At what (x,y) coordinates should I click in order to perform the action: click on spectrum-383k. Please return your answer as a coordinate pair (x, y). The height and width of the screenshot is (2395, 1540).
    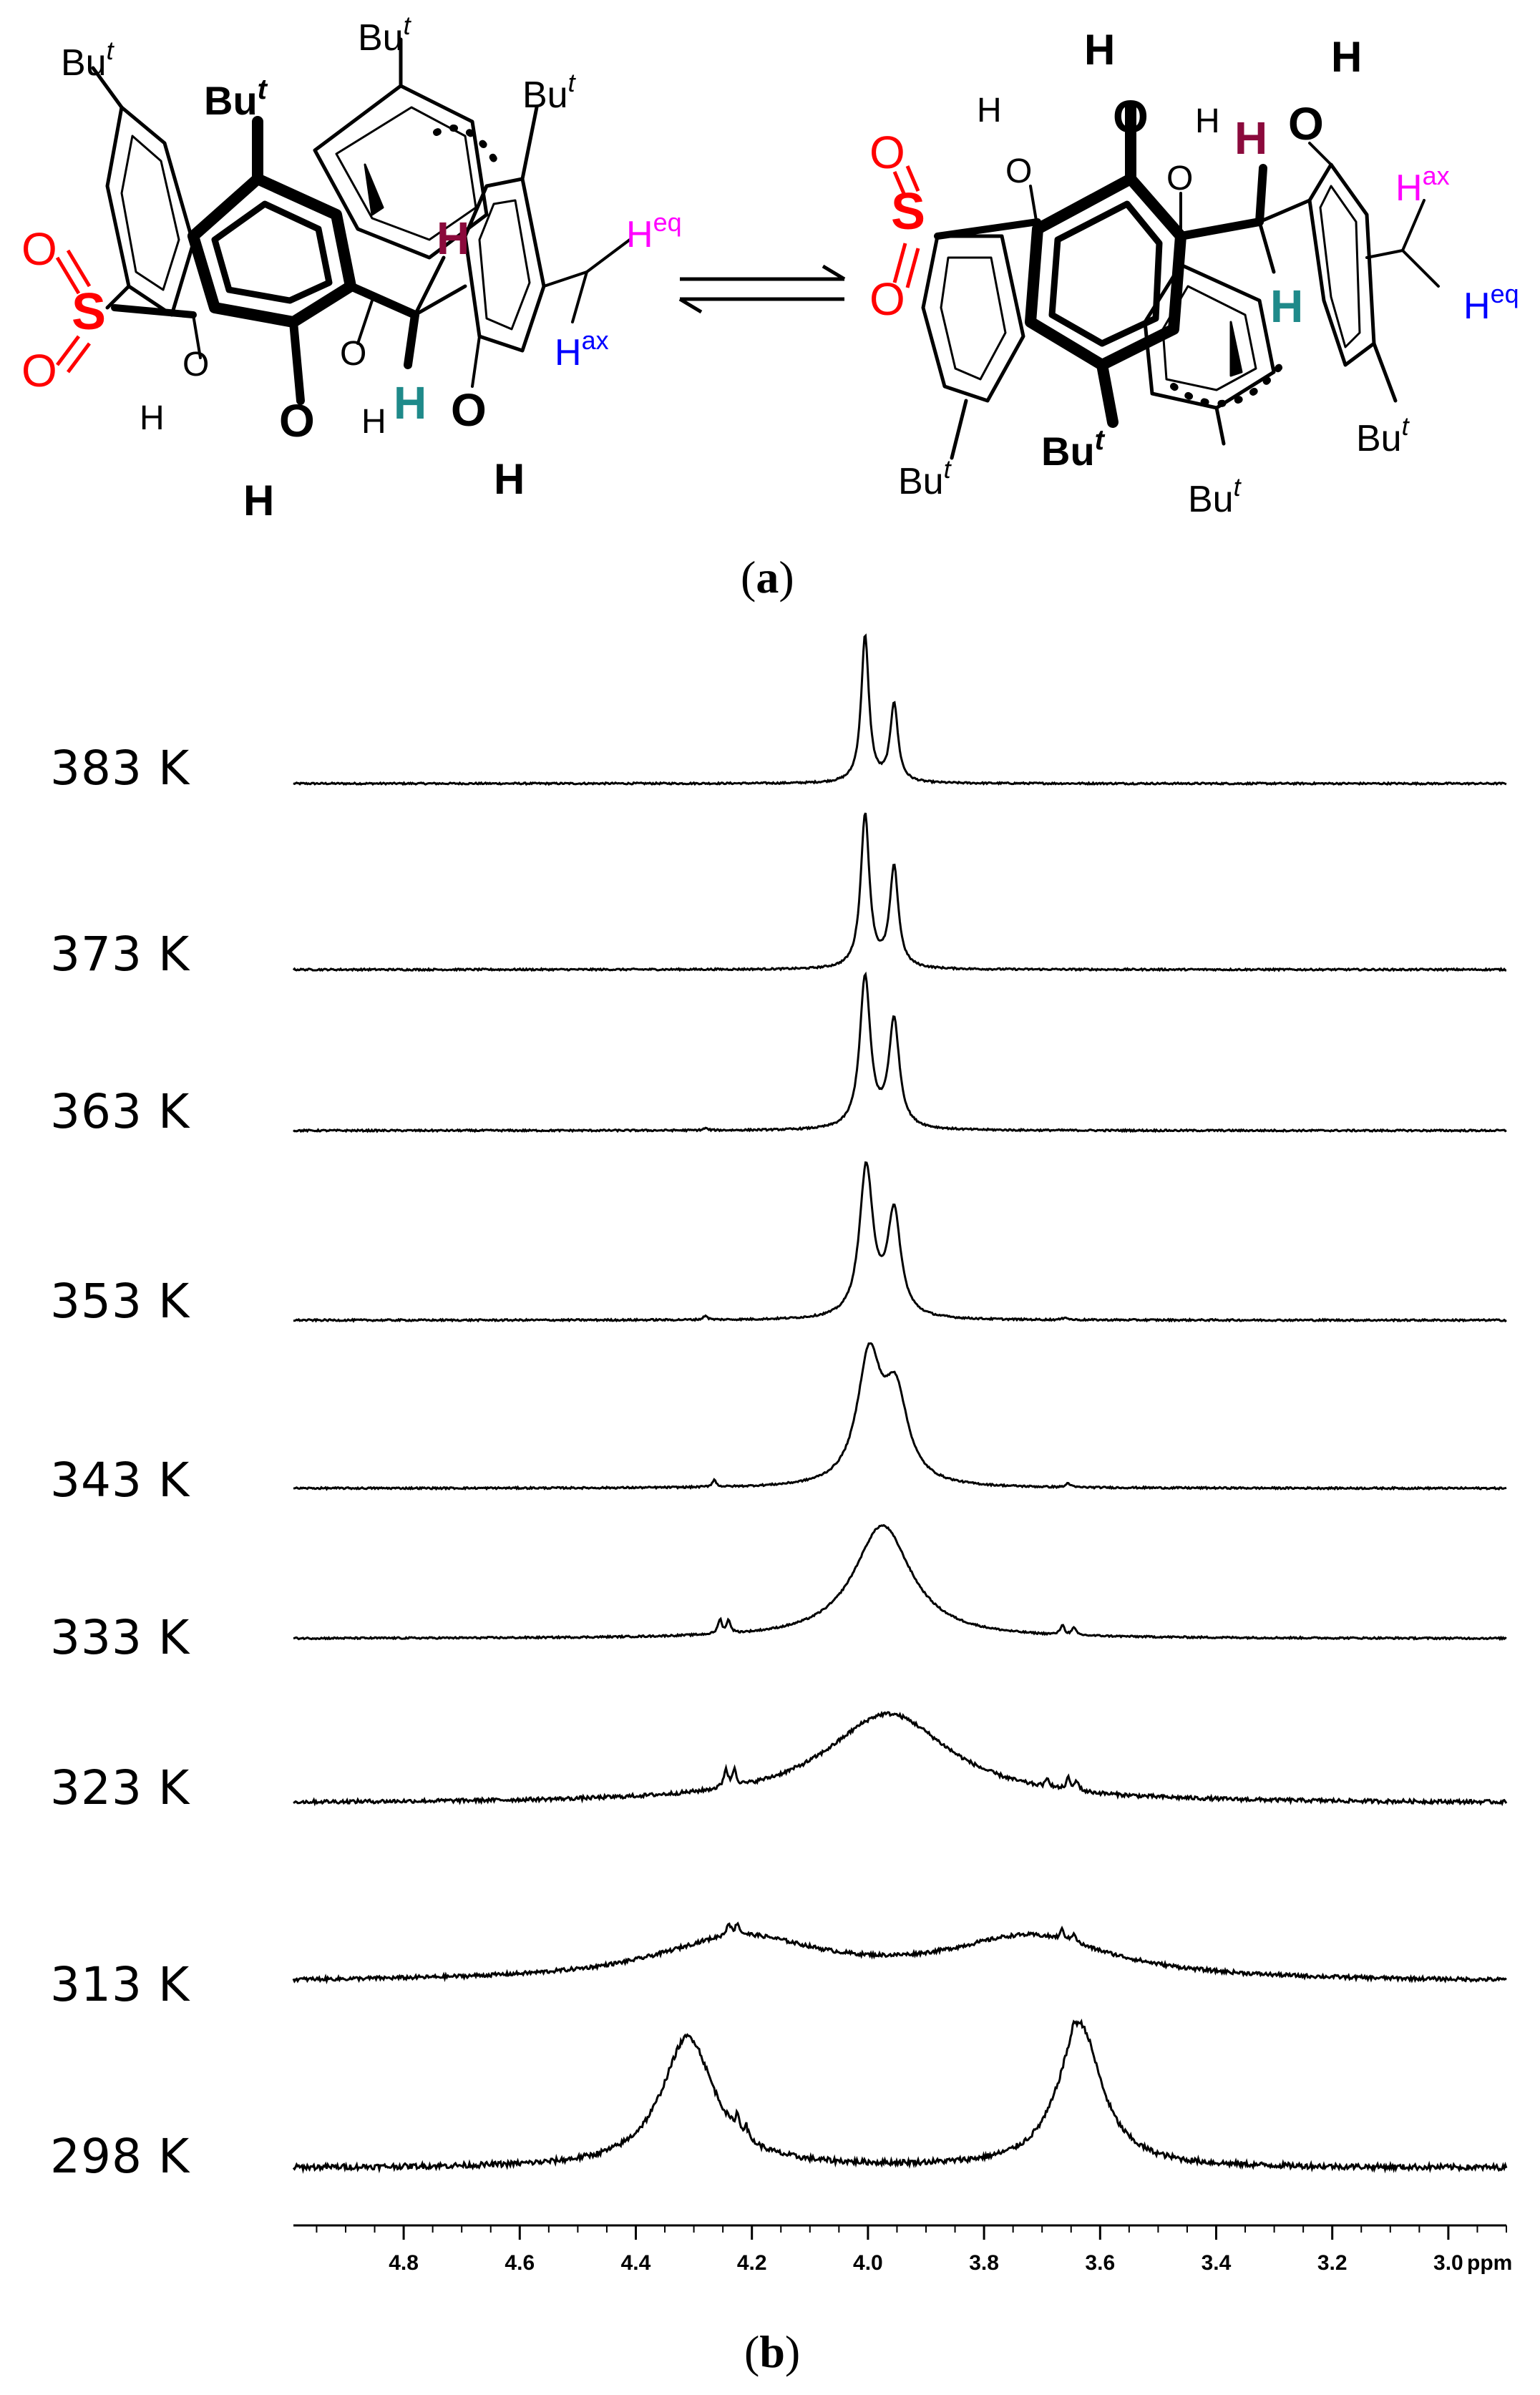
    Looking at the image, I should click on (900, 709).